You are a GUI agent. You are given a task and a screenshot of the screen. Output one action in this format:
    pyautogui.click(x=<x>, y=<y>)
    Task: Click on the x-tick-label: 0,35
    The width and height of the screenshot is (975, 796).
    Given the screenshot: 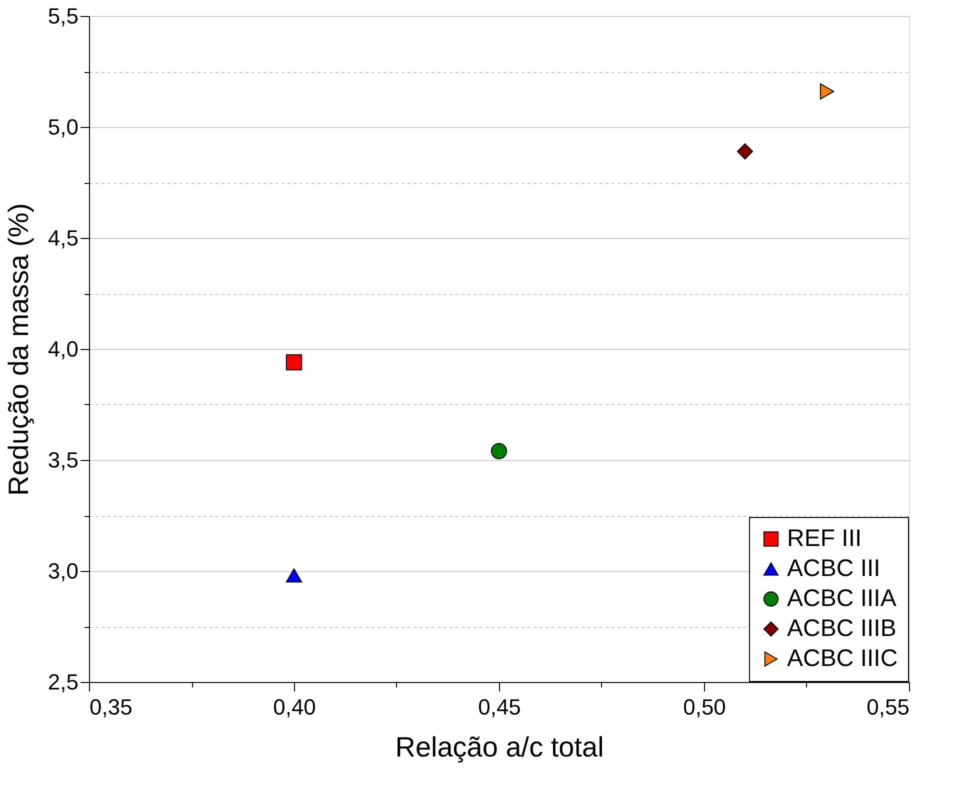 What is the action you would take?
    pyautogui.click(x=111, y=707)
    